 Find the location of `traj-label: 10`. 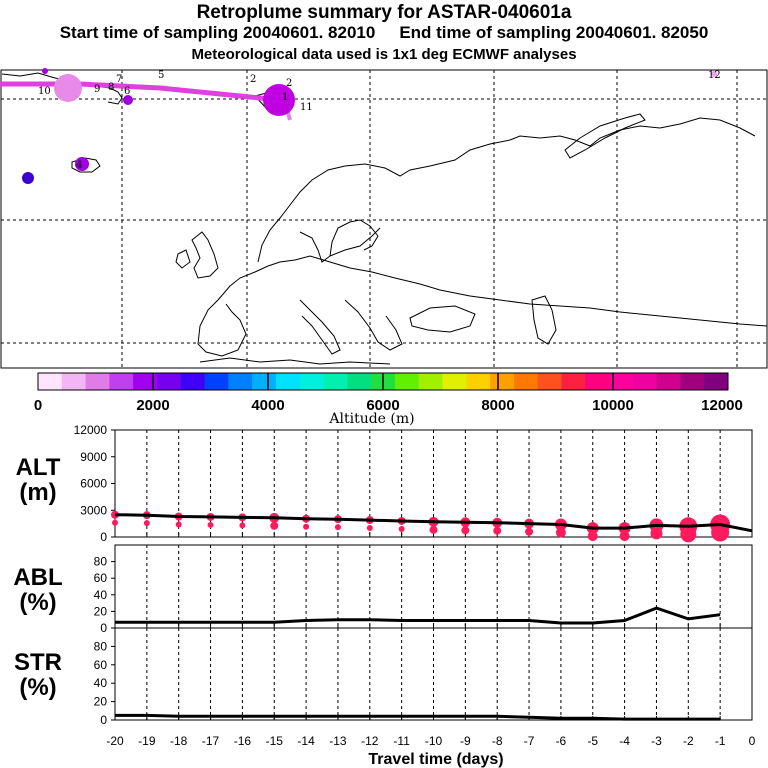

traj-label: 10 is located at coordinates (44, 91).